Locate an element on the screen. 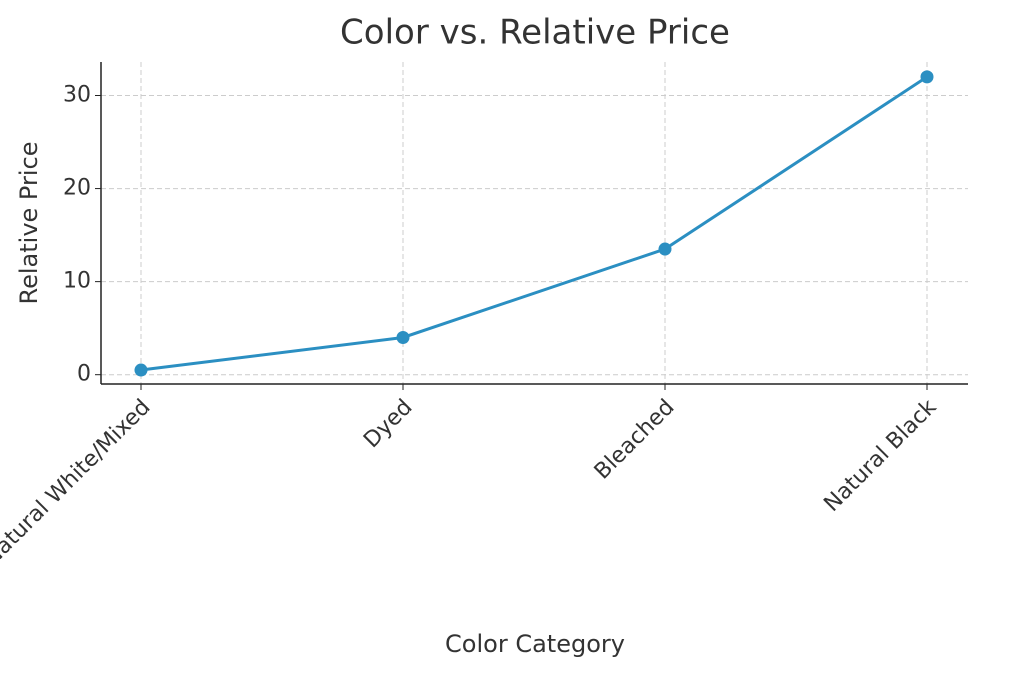  x-tick-label: Dyed is located at coordinates (388, 424).